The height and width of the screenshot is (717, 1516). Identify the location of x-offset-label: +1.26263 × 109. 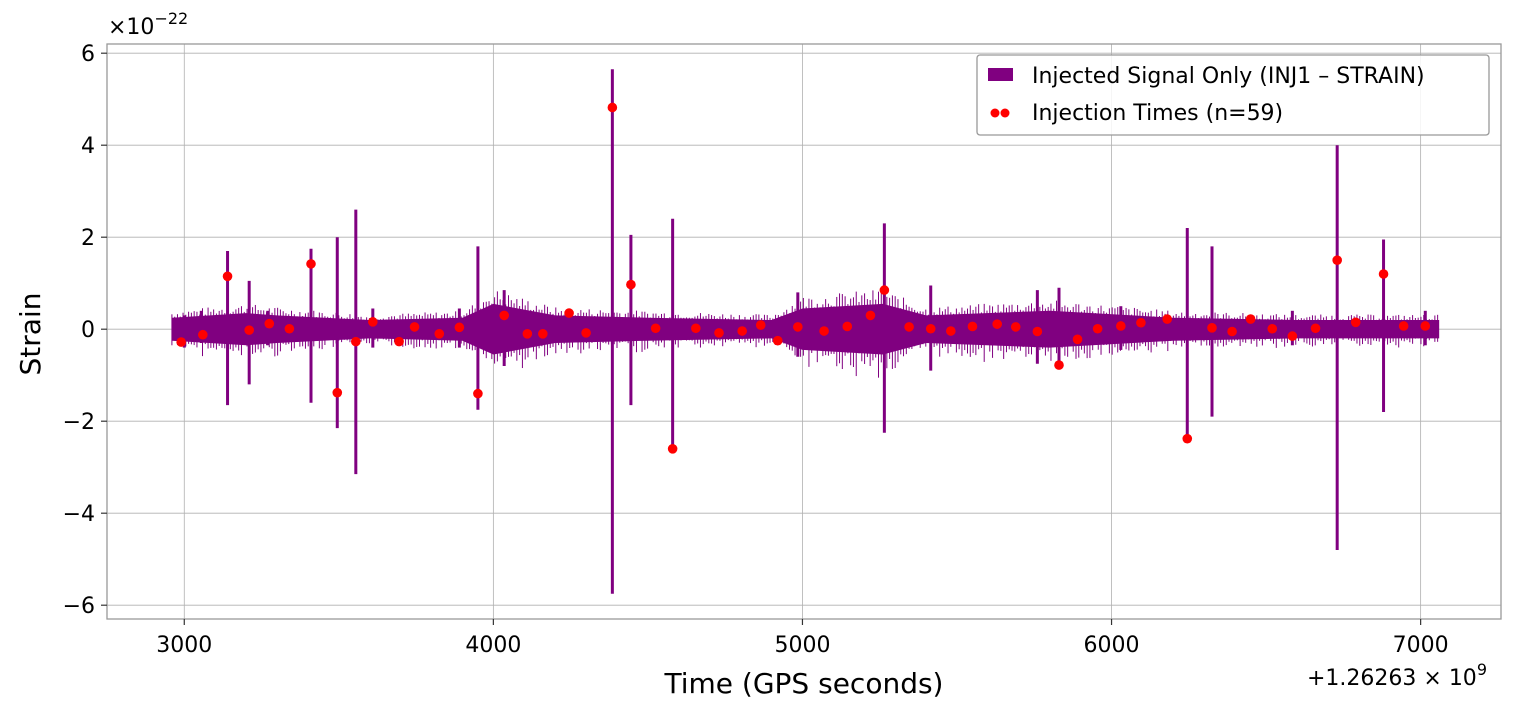
(1397, 675).